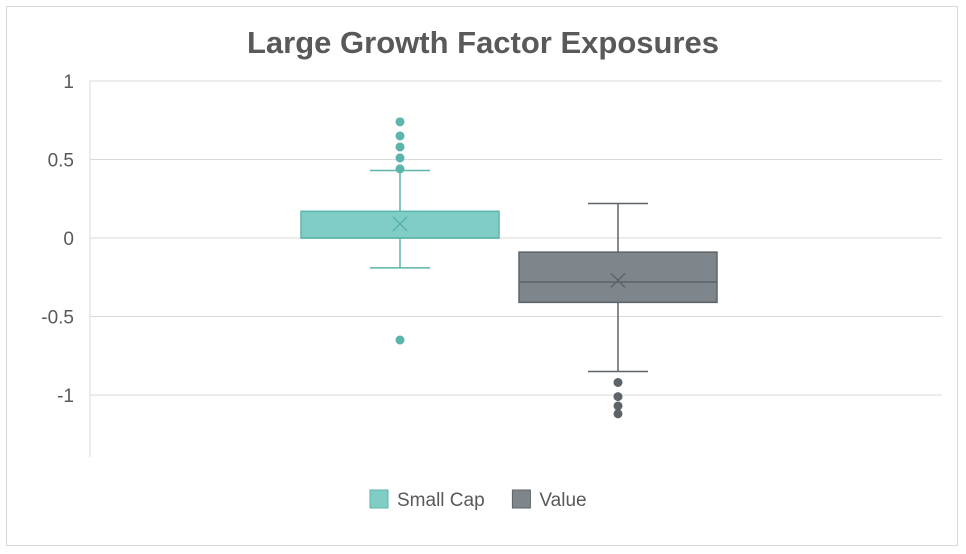 The width and height of the screenshot is (966, 554). What do you see at coordinates (57, 318) in the screenshot?
I see `y-tick-label: -0.5` at bounding box center [57, 318].